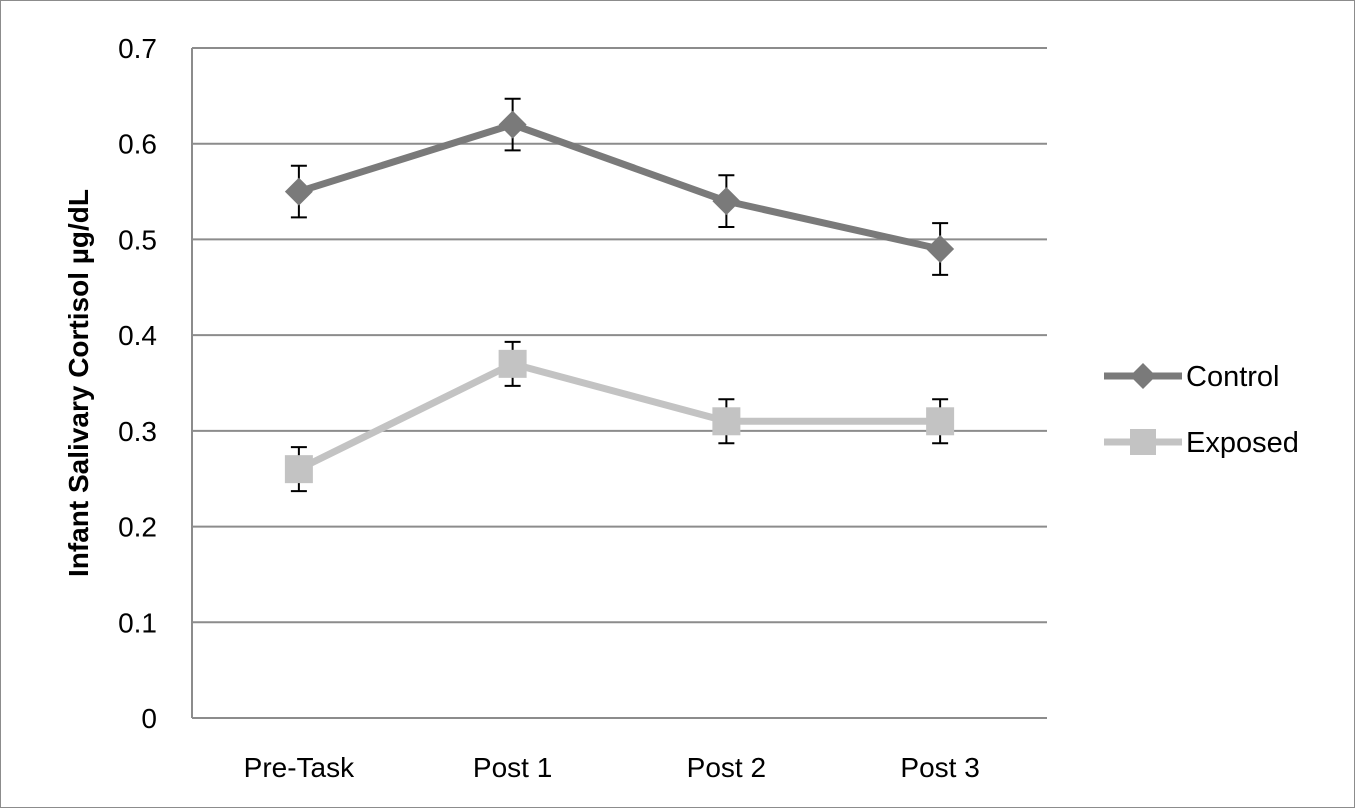 Image resolution: width=1355 pixels, height=808 pixels. I want to click on legend-label: Control, so click(1233, 377).